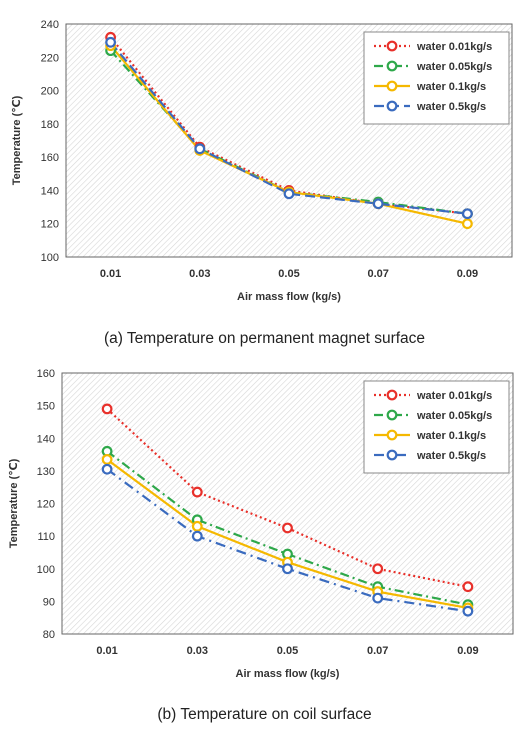  I want to click on y-tick-label: 80, so click(49, 635).